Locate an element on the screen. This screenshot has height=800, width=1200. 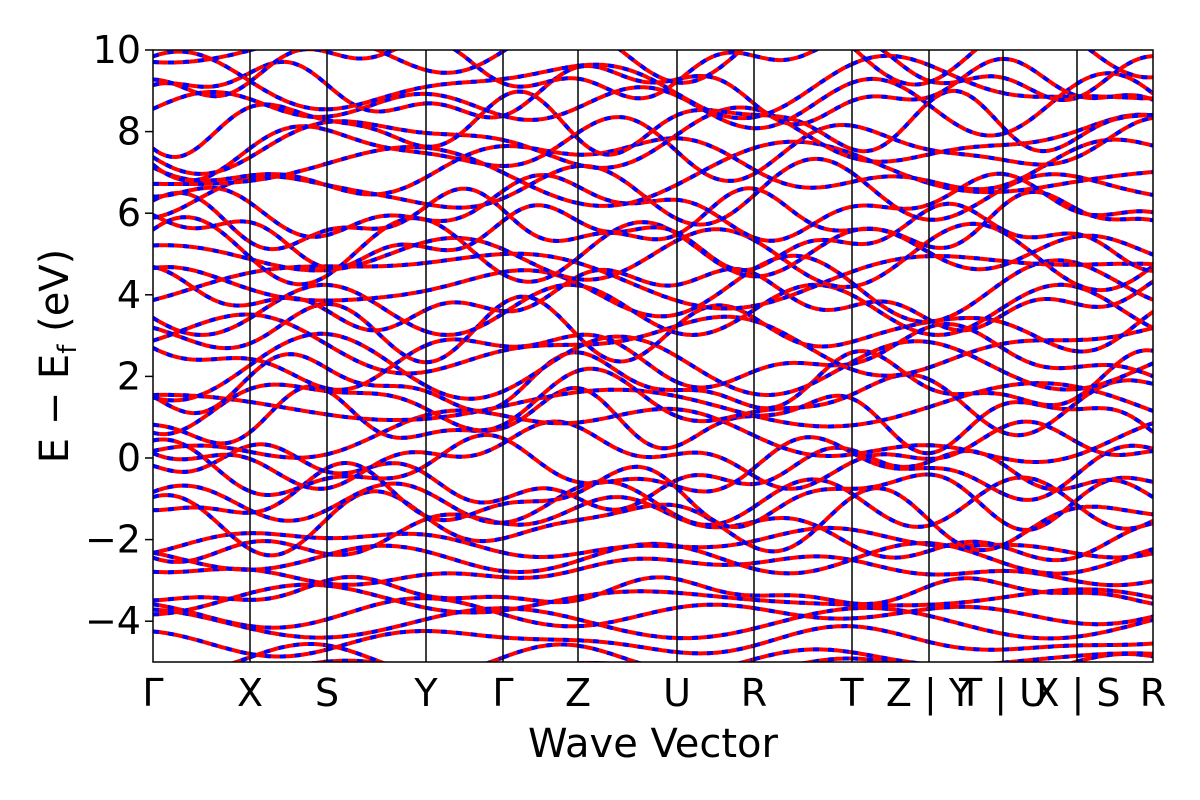
y-tick-label: −4 is located at coordinates (113, 621).